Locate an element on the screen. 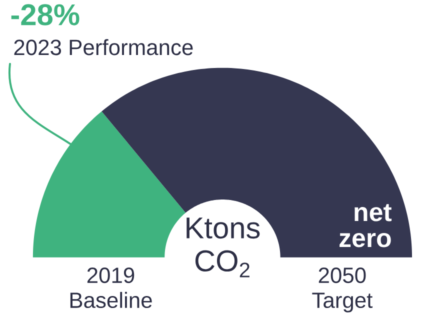  text: 2050 Target is located at coordinates (342, 289).